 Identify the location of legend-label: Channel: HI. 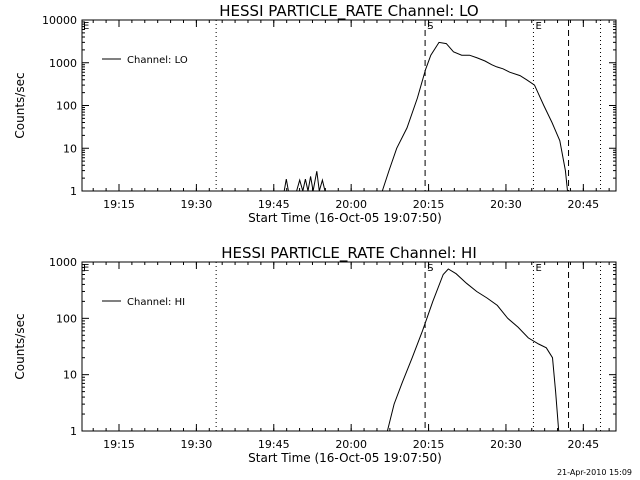
(156, 302).